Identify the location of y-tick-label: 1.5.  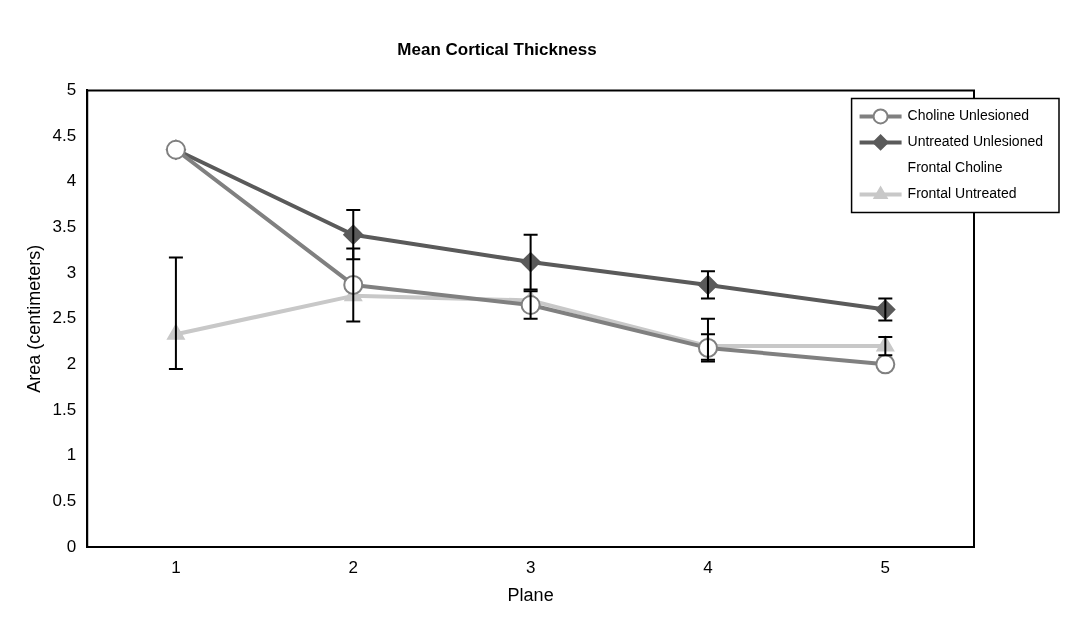
(64, 409).